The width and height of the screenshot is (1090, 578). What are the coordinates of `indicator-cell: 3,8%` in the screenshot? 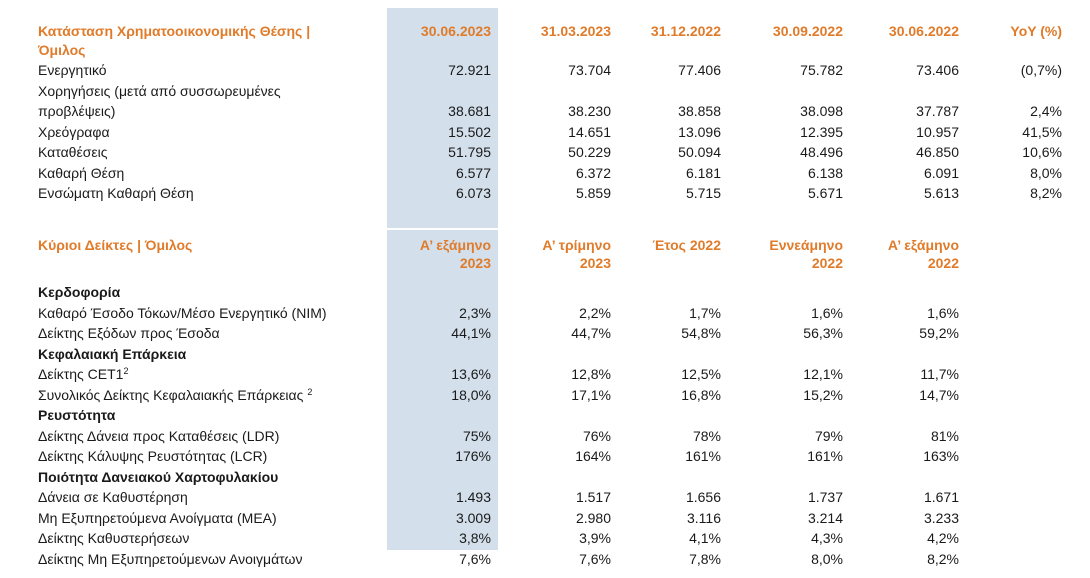 It's located at (475, 538).